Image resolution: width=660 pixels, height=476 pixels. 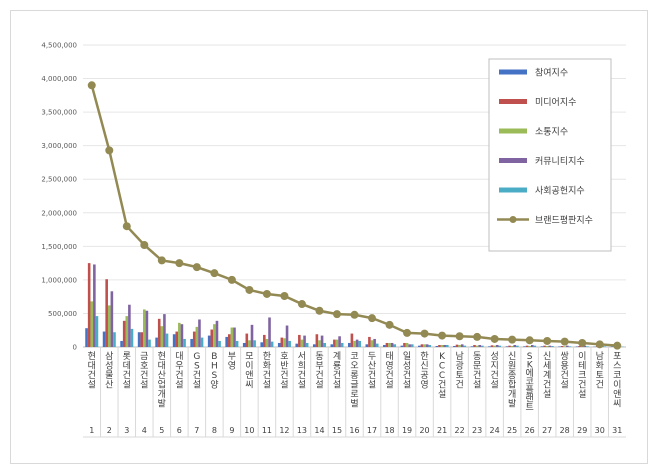 I want to click on y-tick-label: 0, so click(x=75, y=348).